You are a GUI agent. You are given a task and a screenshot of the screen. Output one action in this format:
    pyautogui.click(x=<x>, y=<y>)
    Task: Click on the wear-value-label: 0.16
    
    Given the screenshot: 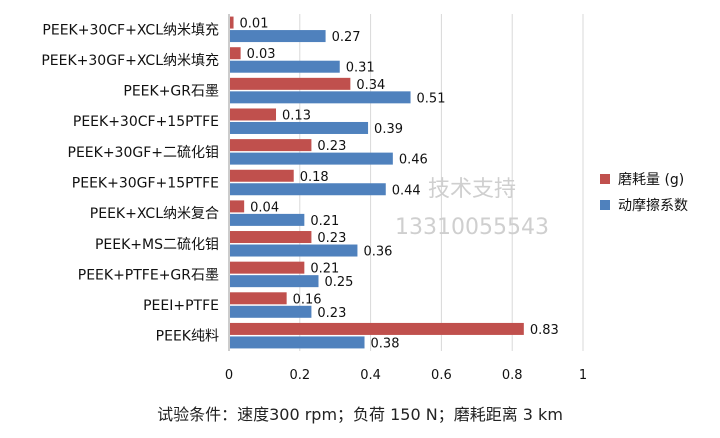 What is the action you would take?
    pyautogui.click(x=307, y=299)
    